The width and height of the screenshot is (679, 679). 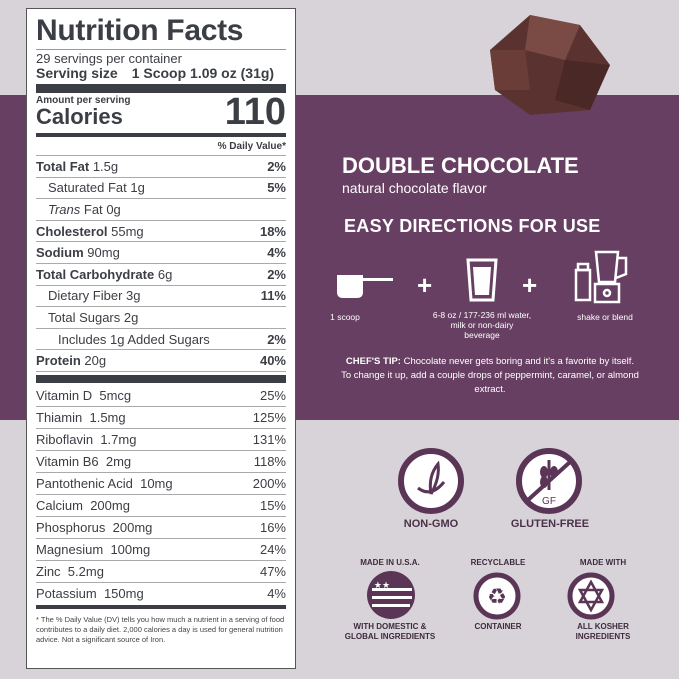 What do you see at coordinates (84, 209) in the screenshot?
I see `nutrient-name: Trans Fat 0g` at bounding box center [84, 209].